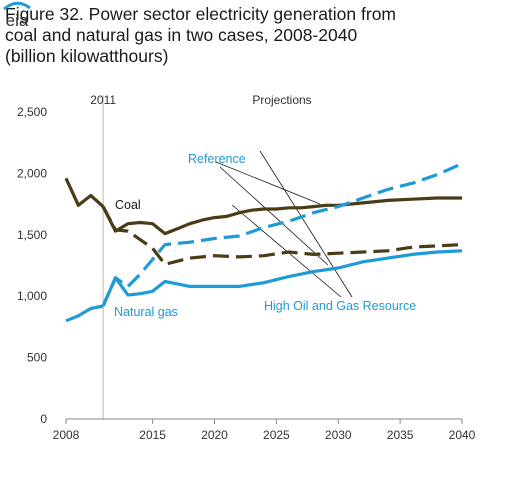 This screenshot has height=484, width=523. I want to click on natural-gas-reference-line, so click(282, 278).